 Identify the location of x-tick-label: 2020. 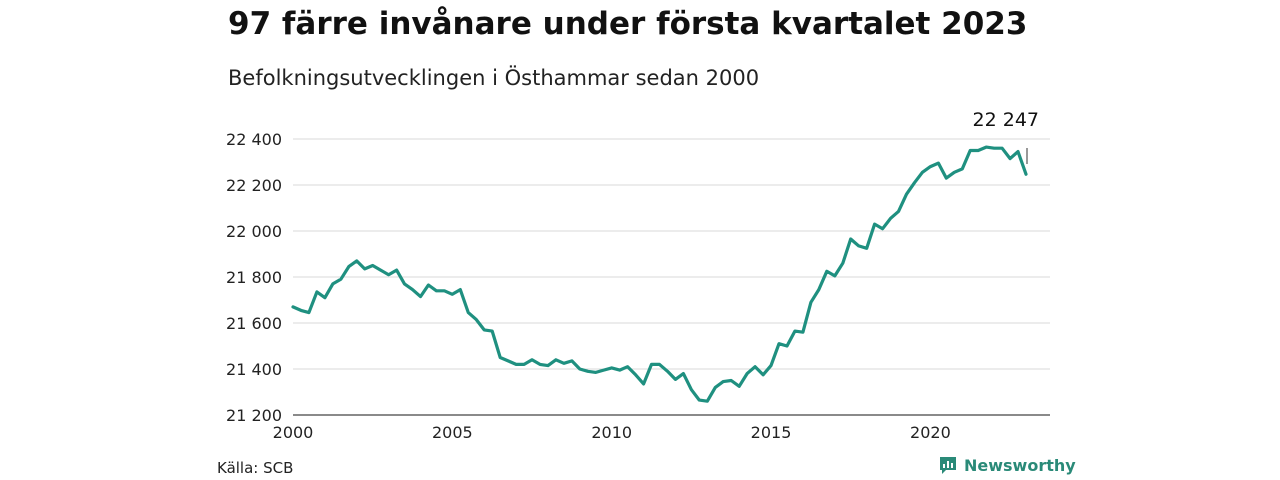
(930, 432).